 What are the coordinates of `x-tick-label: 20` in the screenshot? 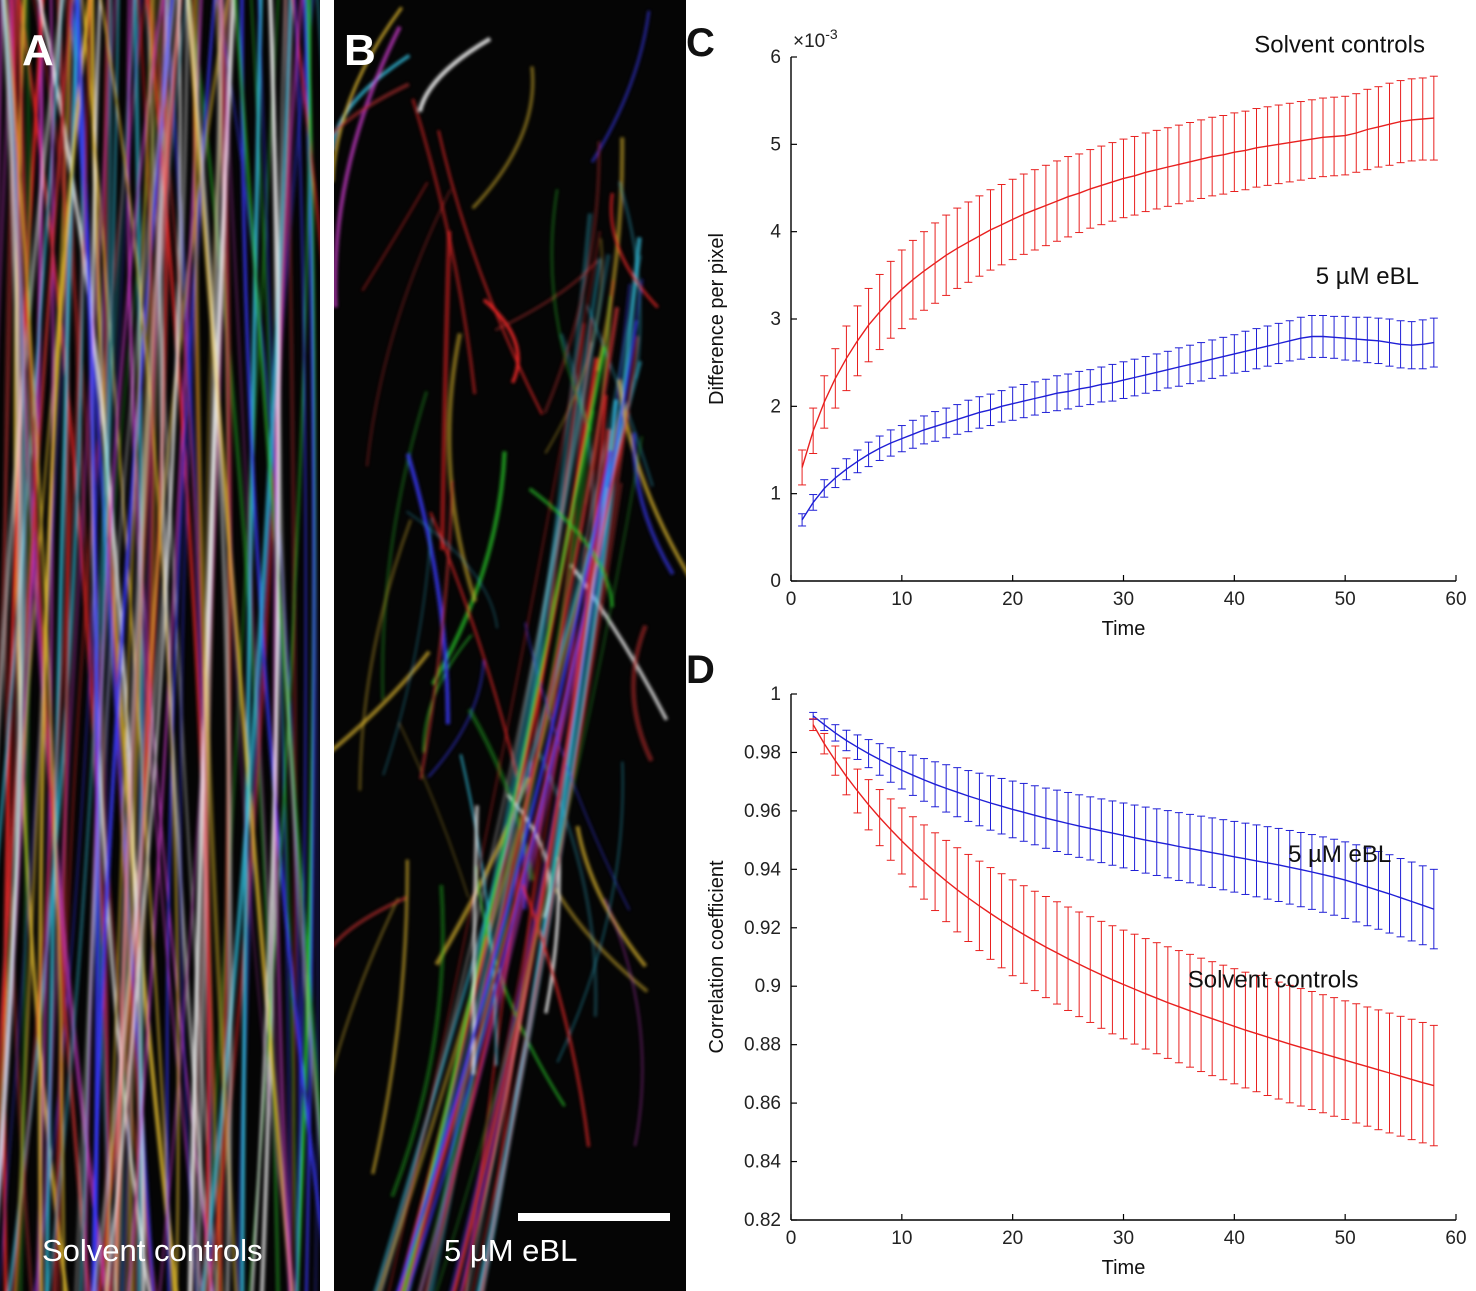 It's located at (1012, 599).